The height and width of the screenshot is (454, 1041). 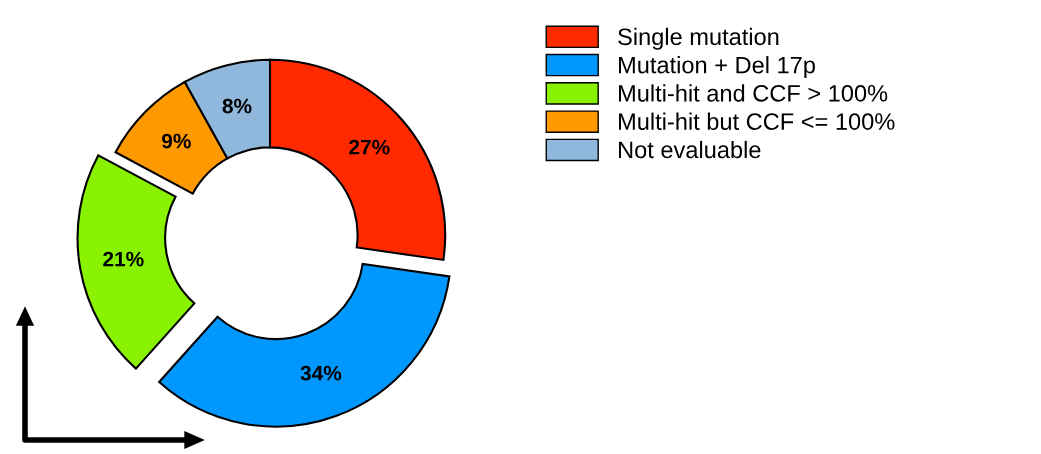 I want to click on data-label: 9%, so click(x=176, y=141).